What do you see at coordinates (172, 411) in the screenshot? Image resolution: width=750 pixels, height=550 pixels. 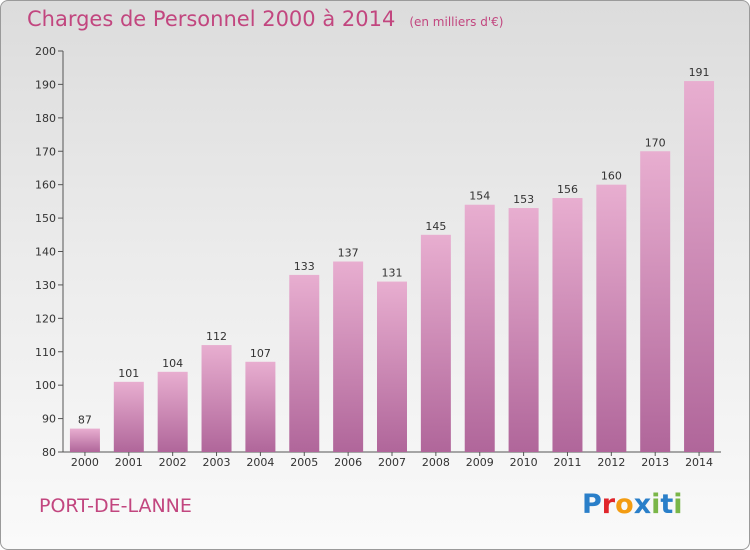 I see `bar-2002` at bounding box center [172, 411].